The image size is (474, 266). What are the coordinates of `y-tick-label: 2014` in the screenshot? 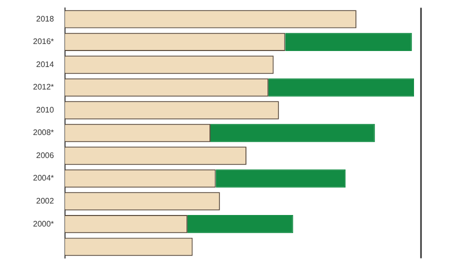 It's located at (45, 64).